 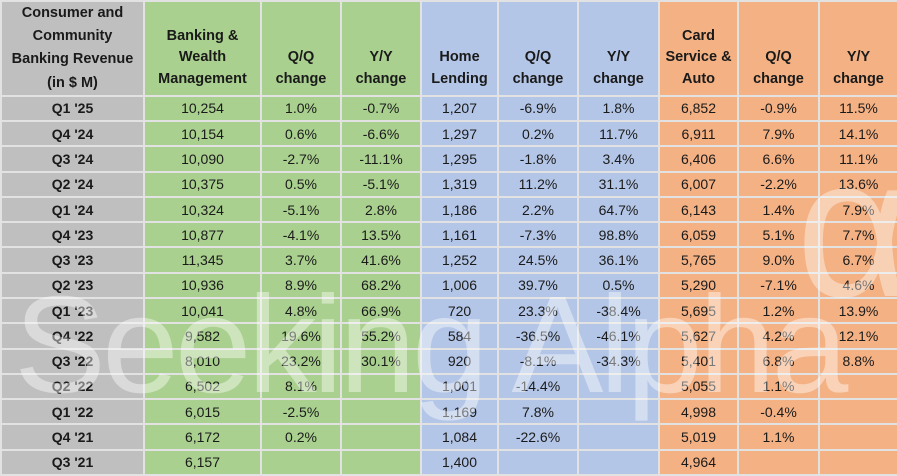 What do you see at coordinates (698, 412) in the screenshot?
I see `cell-card-service-auto: 4,998` at bounding box center [698, 412].